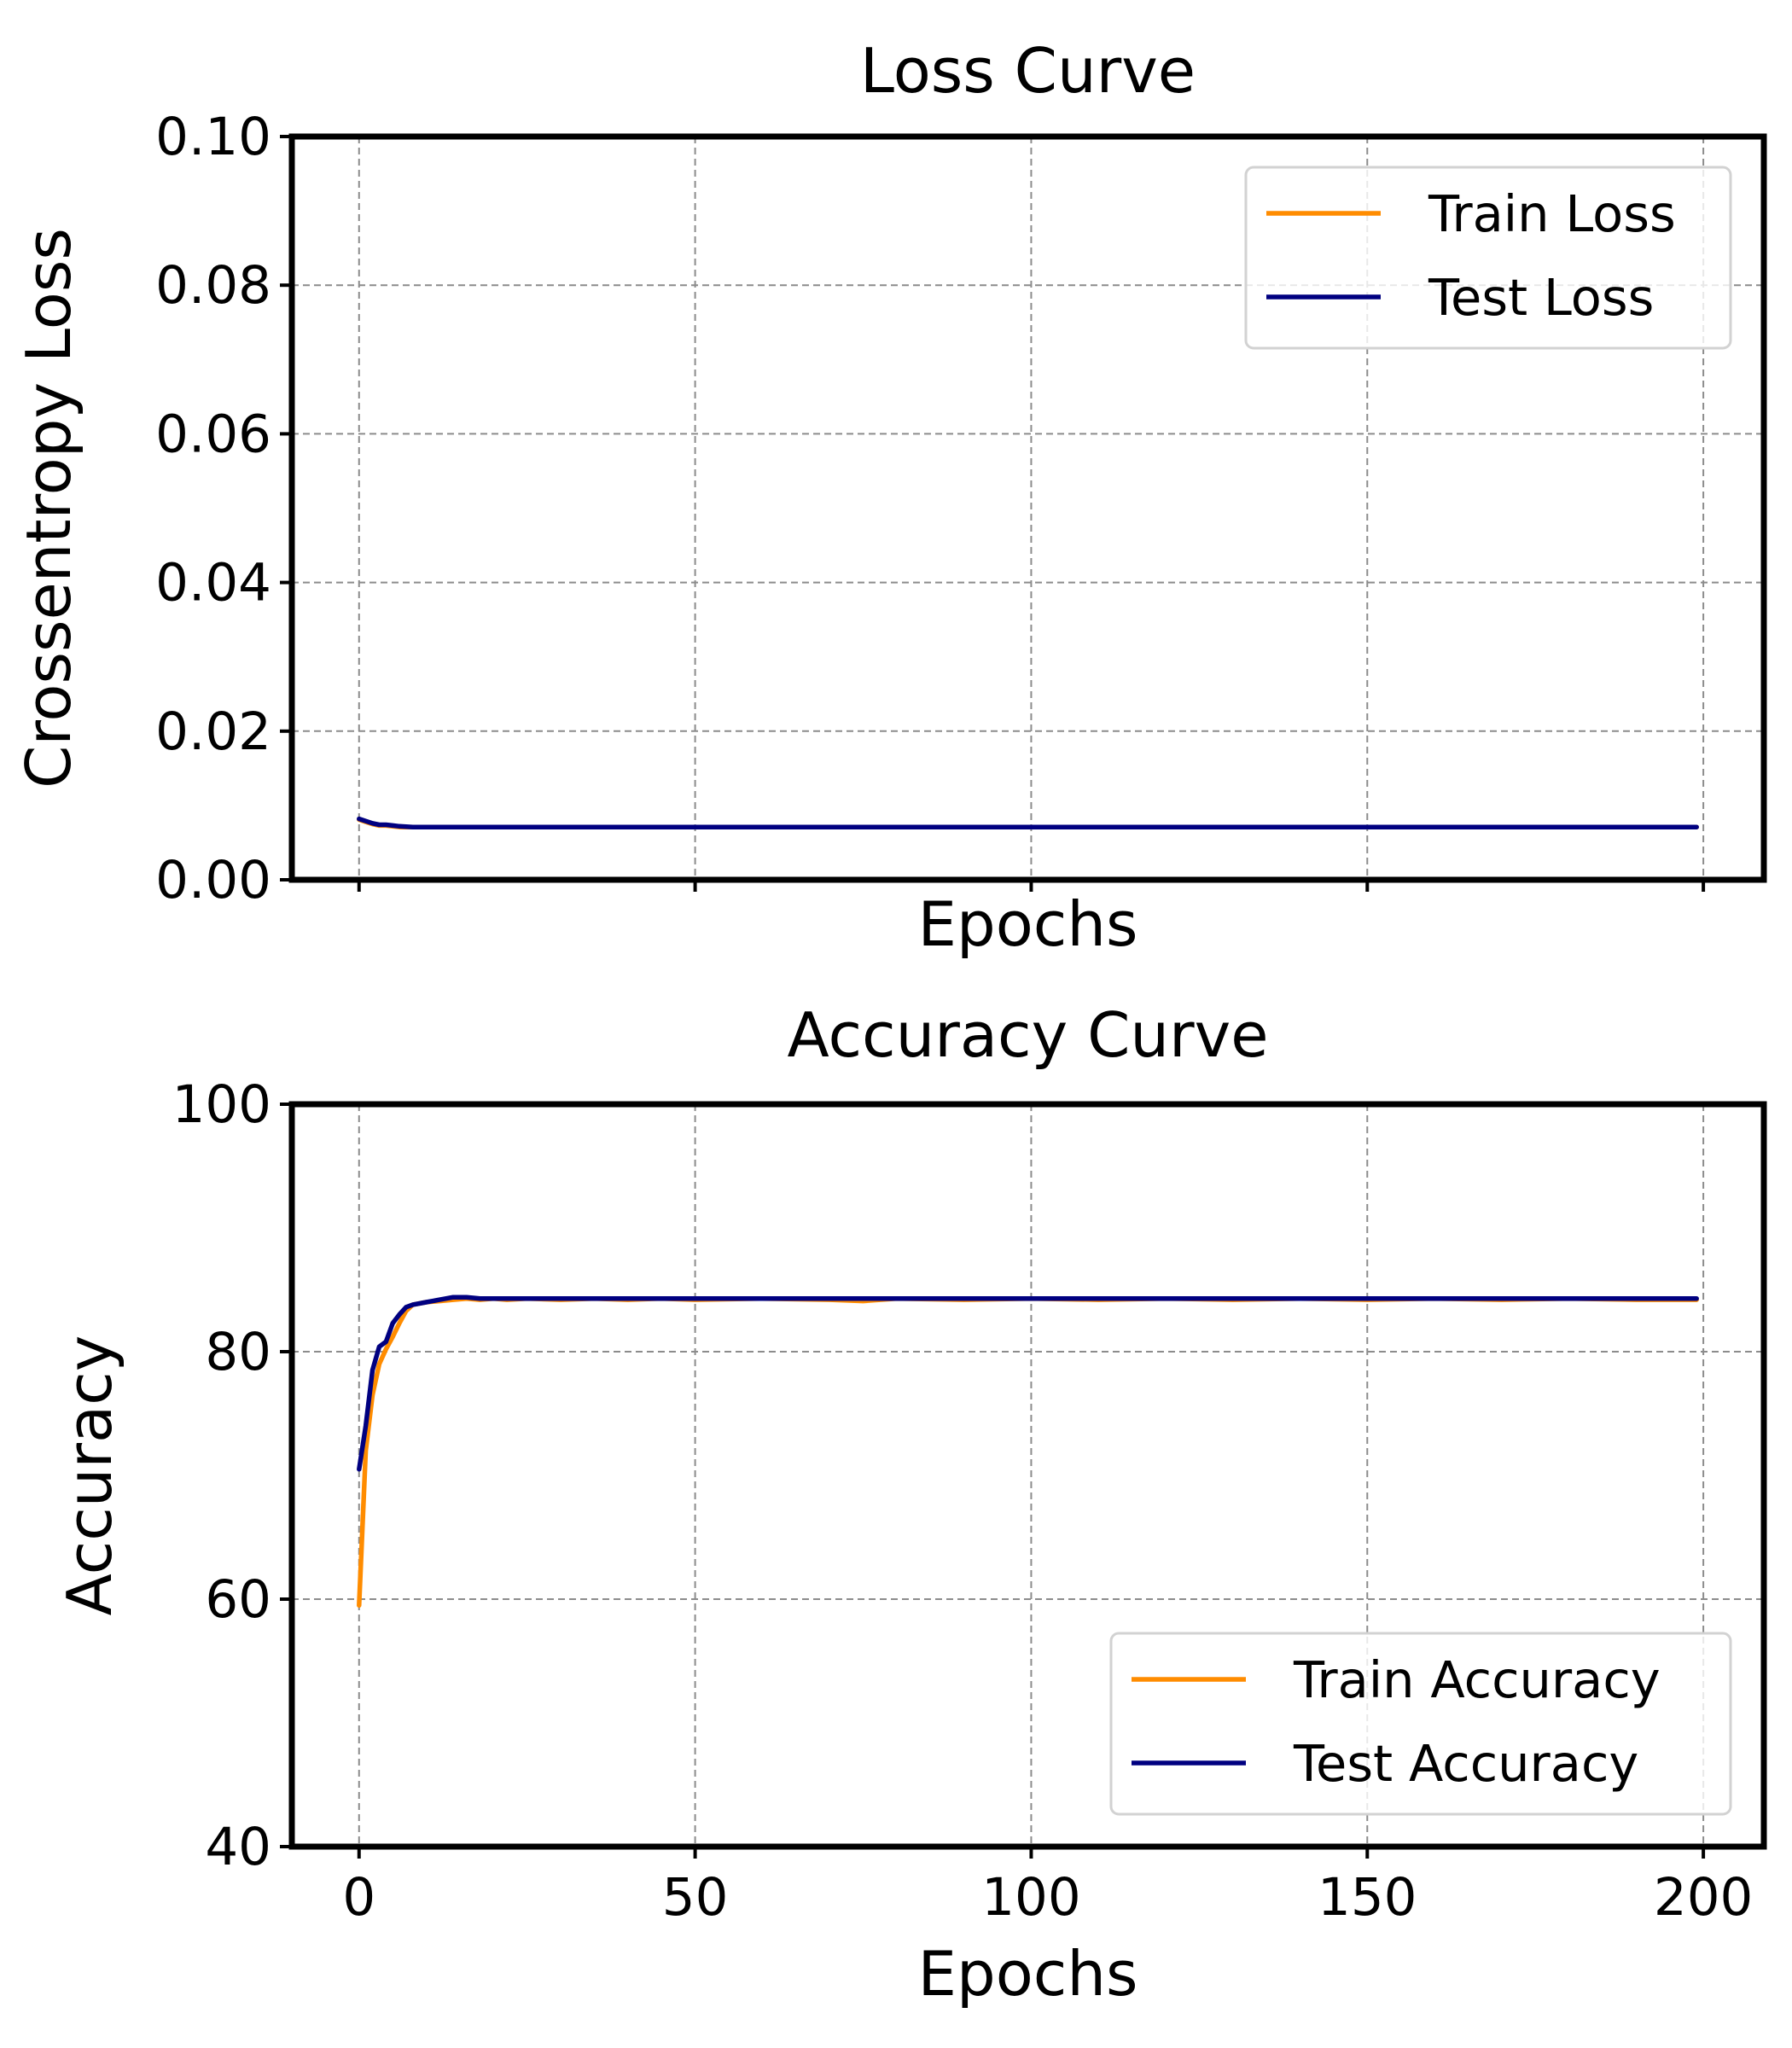 Image resolution: width=1792 pixels, height=2048 pixels. Describe the element at coordinates (1477, 1679) in the screenshot. I see `legend-label: Train Accuracy` at that location.